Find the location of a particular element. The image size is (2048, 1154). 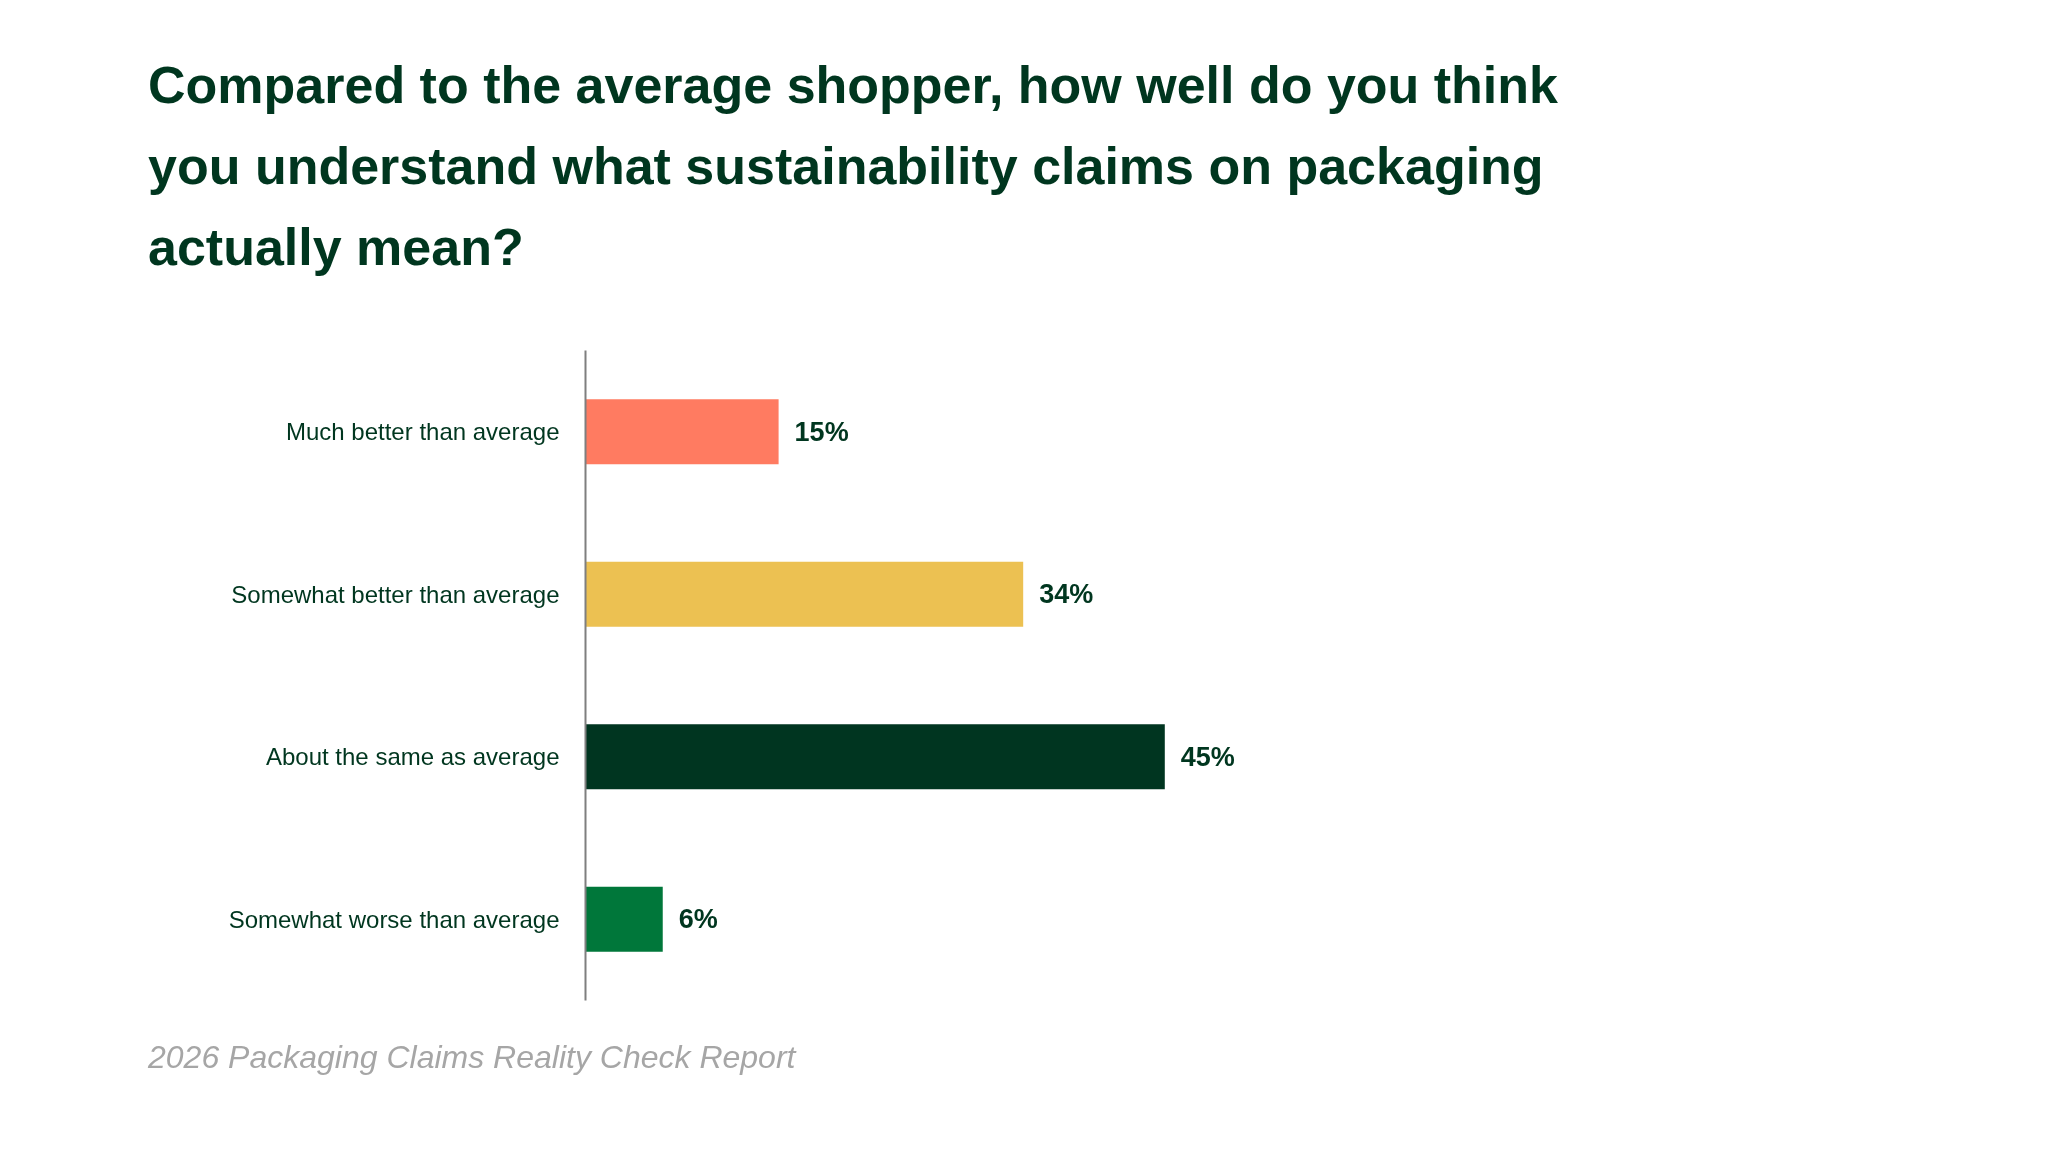

y-tick-label: About the same as average is located at coordinates (412, 757).